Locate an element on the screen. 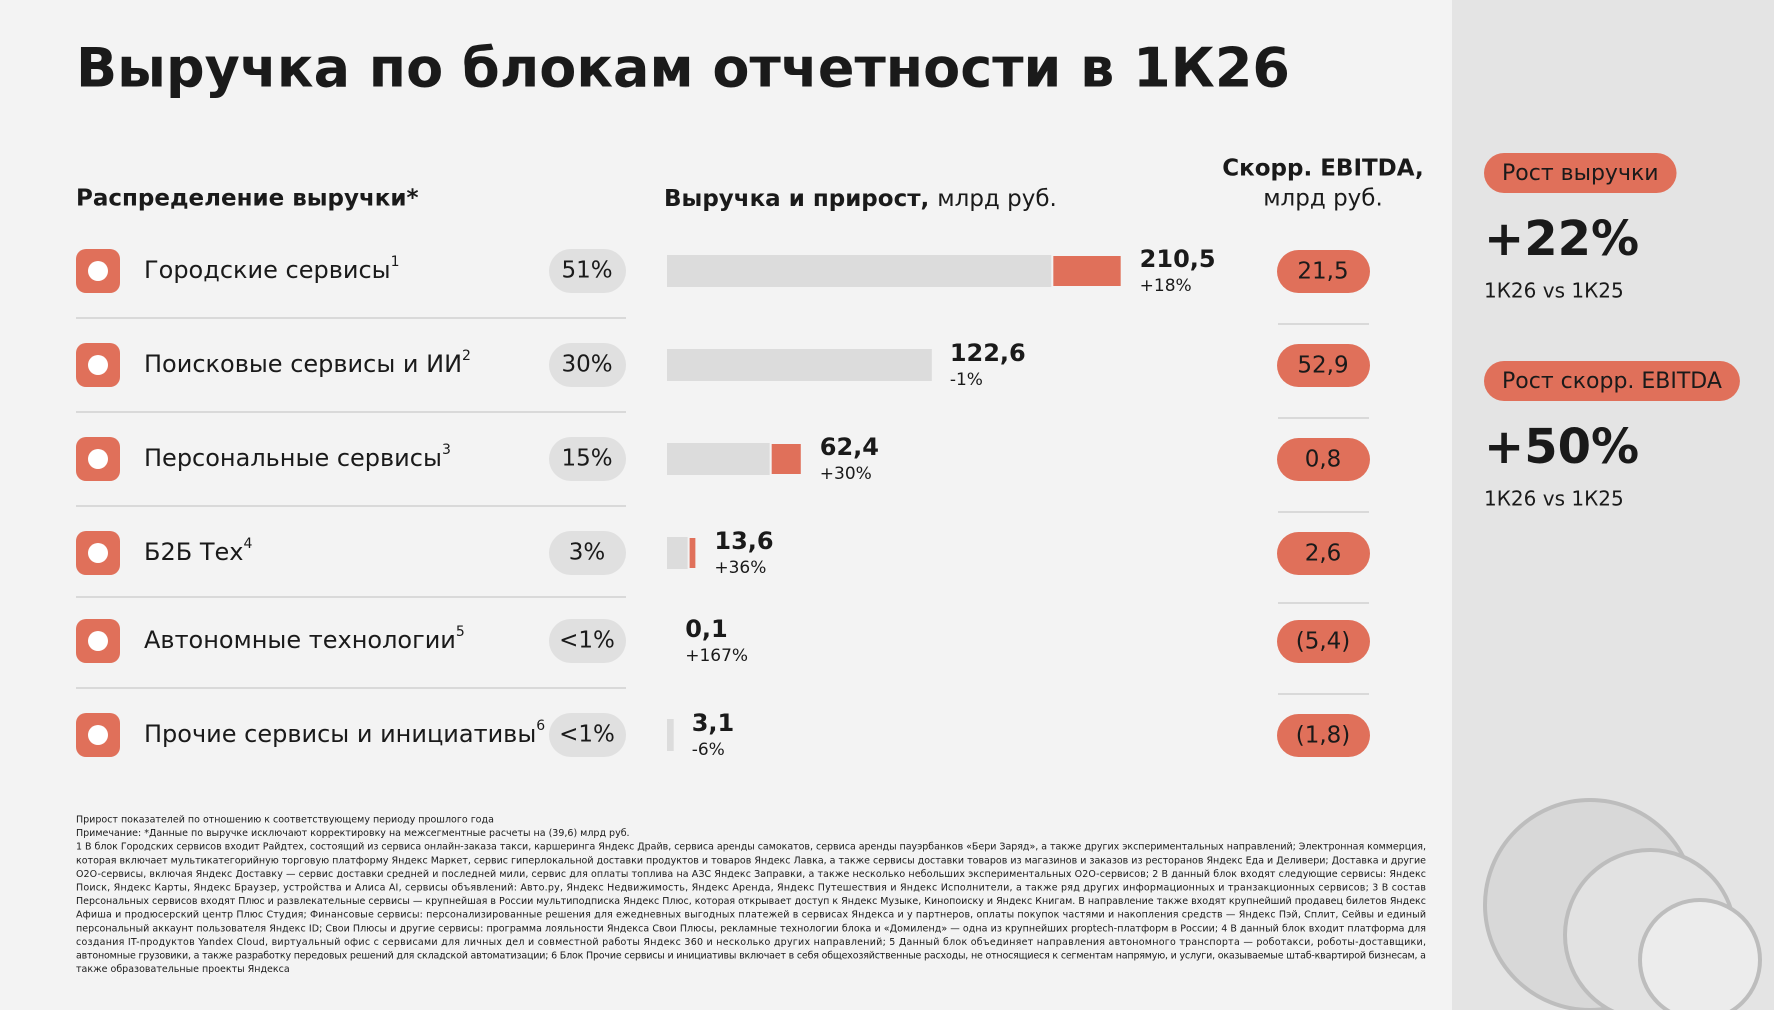 The width and height of the screenshot is (1774, 1010). coins is located at coordinates (1622, 904).